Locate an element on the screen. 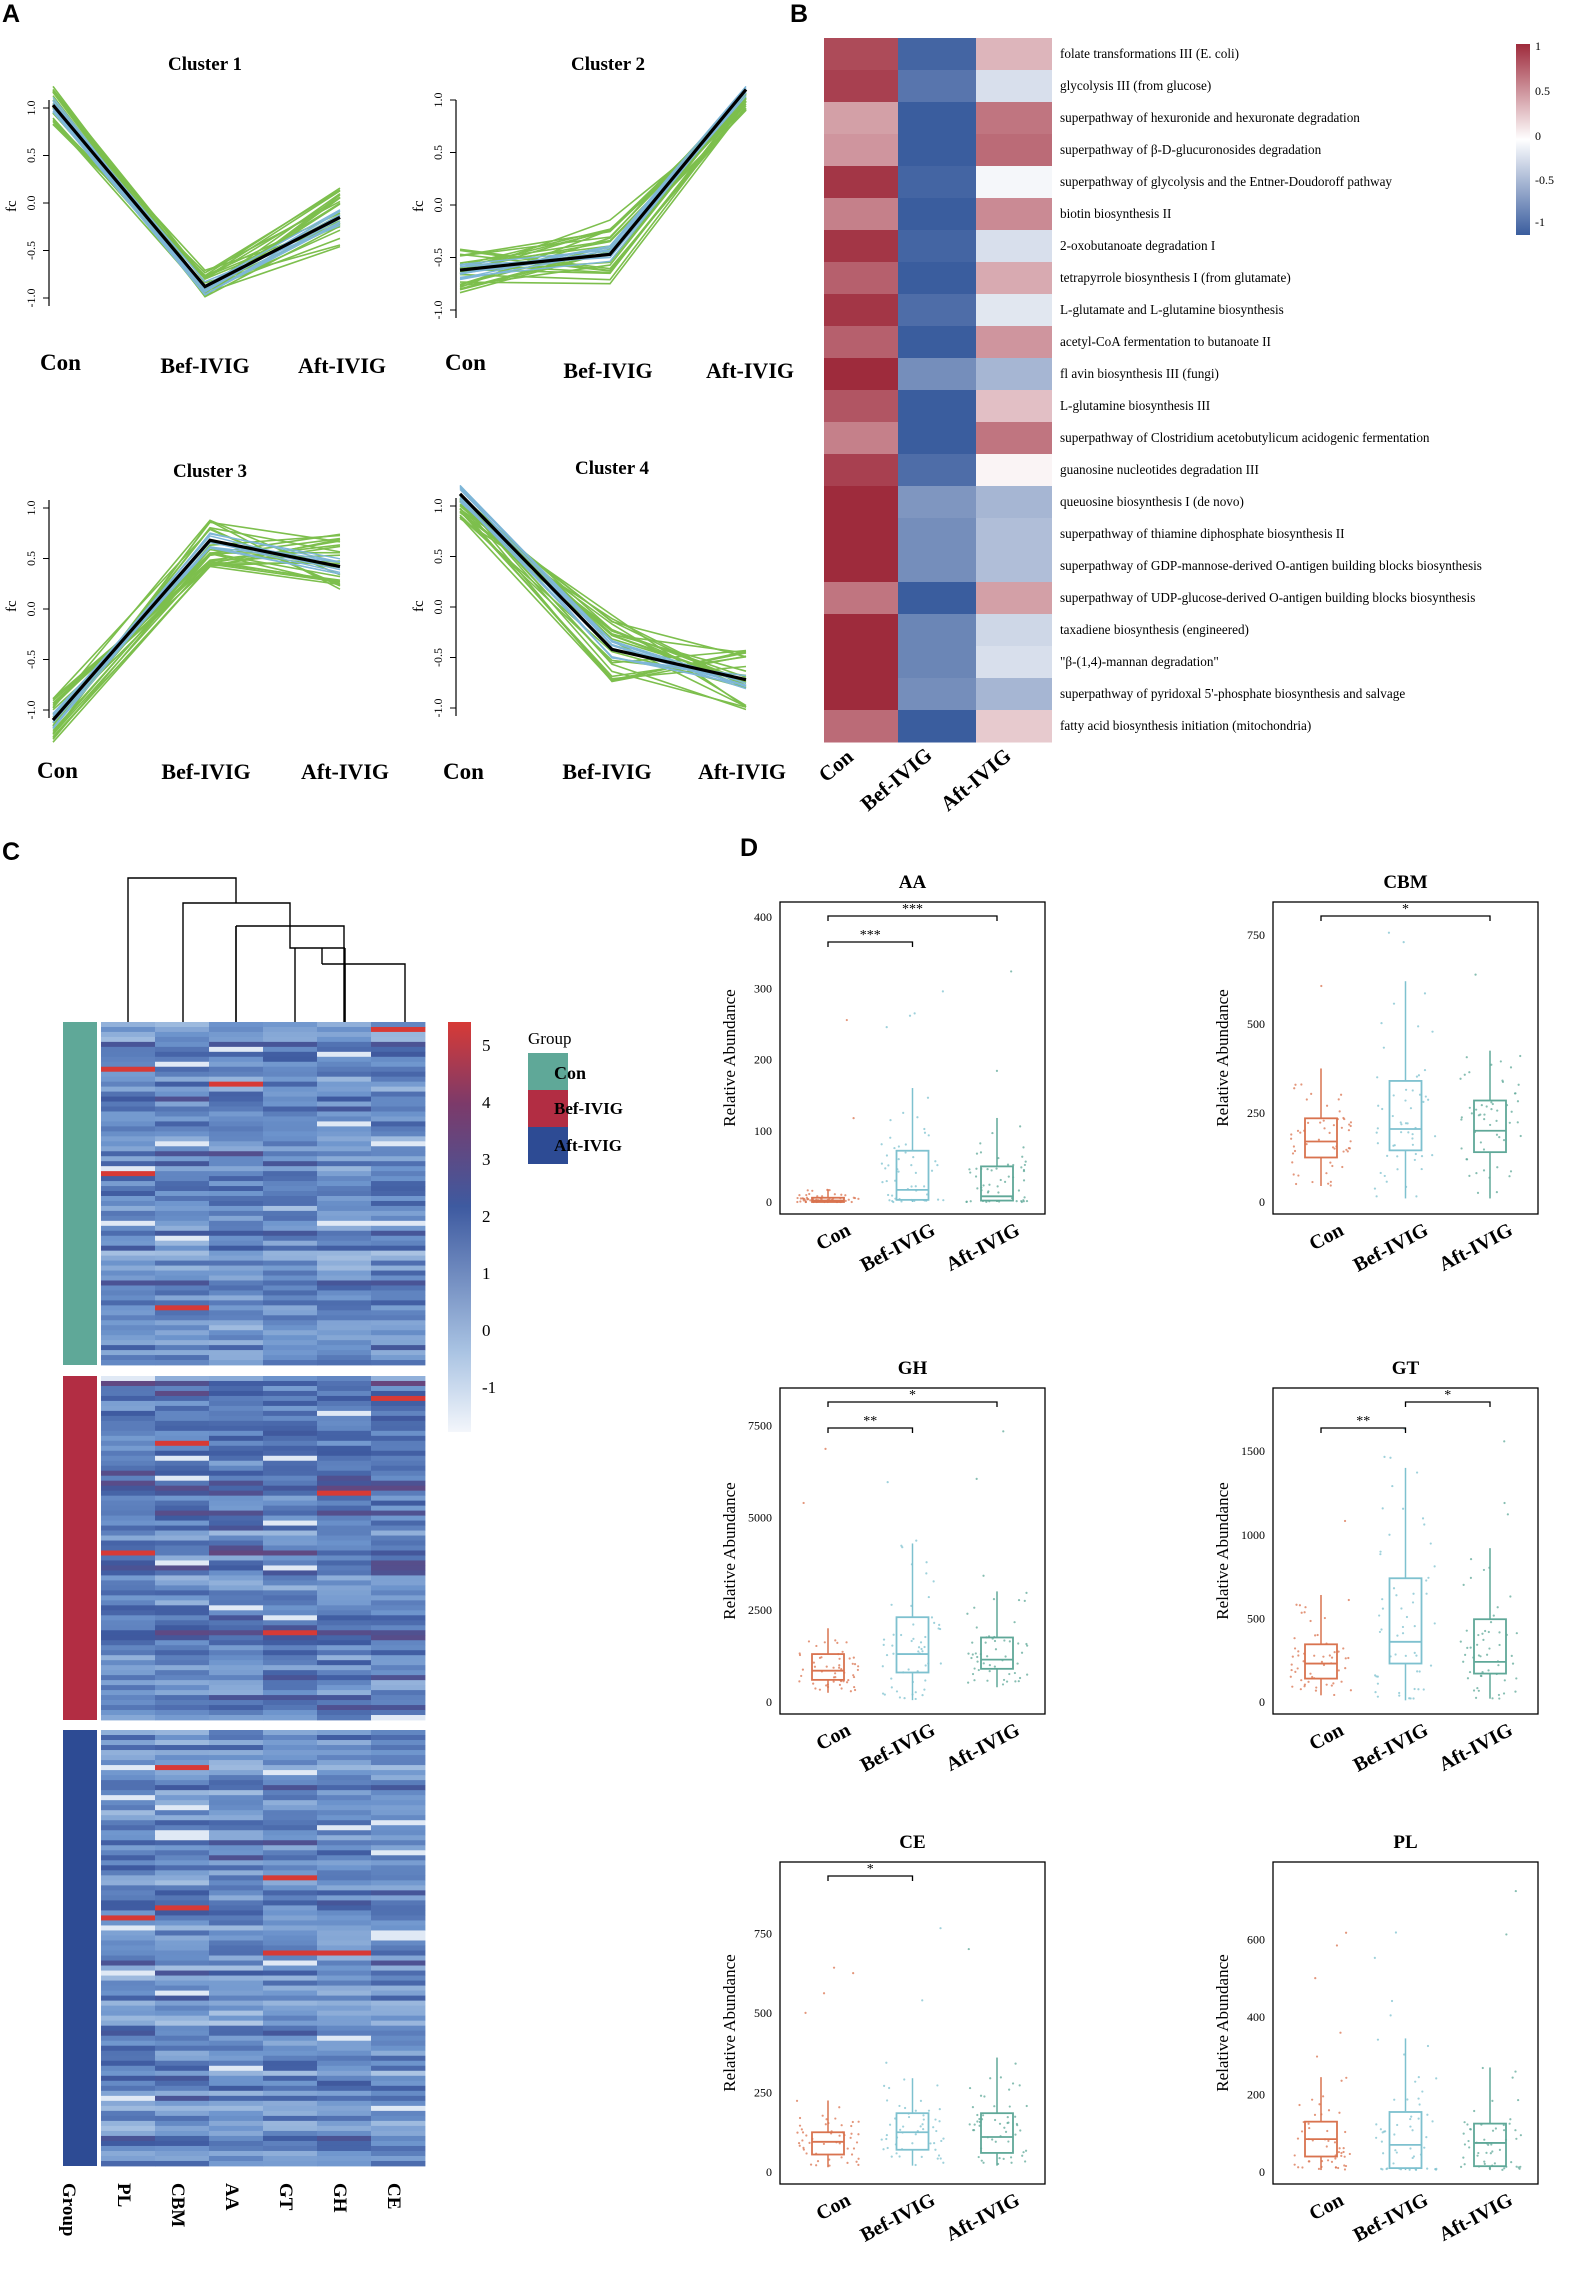  cluster-4-xlabel-aft: Aft-IVIG is located at coordinates (742, 771).